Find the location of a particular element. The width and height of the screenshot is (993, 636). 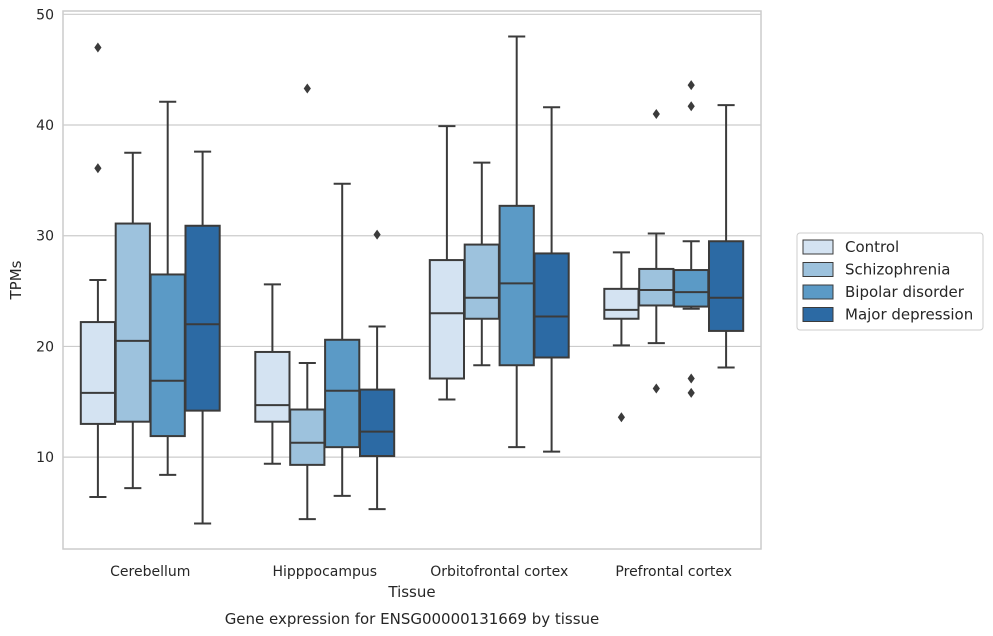

x-axis-title: Tissue is located at coordinates (411, 592).